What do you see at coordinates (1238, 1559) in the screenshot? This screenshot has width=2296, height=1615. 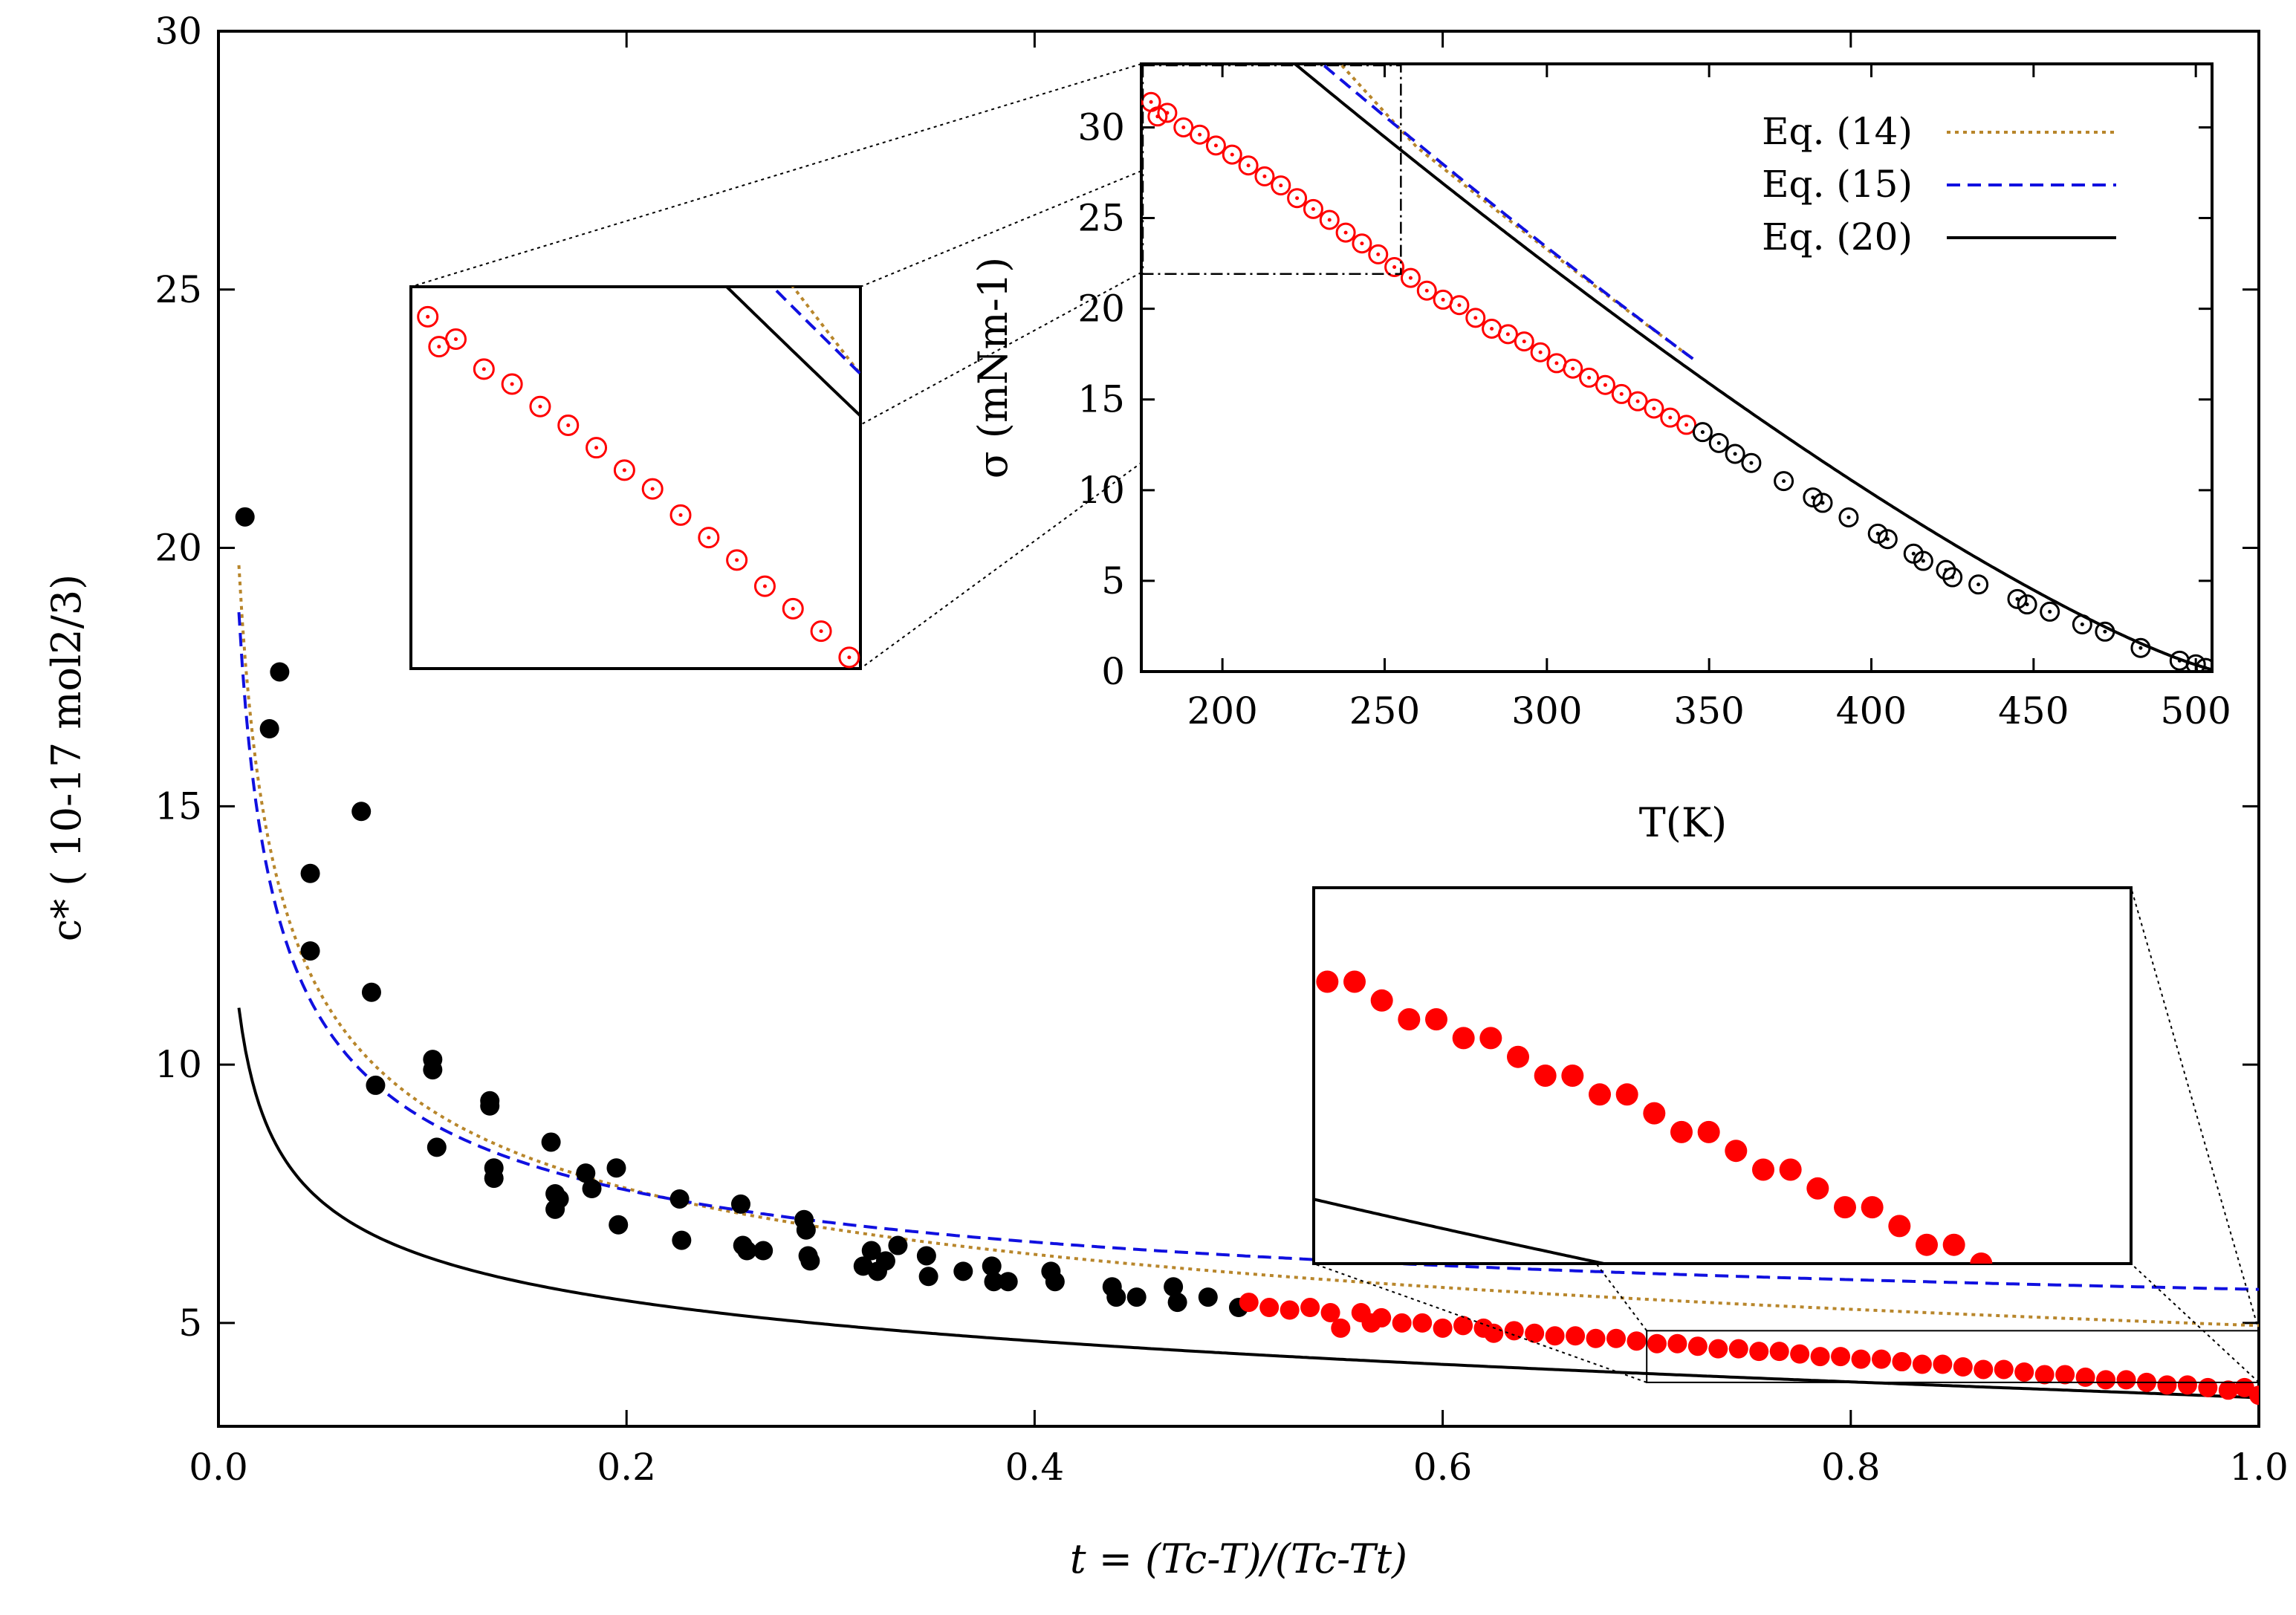 I see `main-x-axis-label: t = (Tc-T)/(Tc-Tt)` at bounding box center [1238, 1559].